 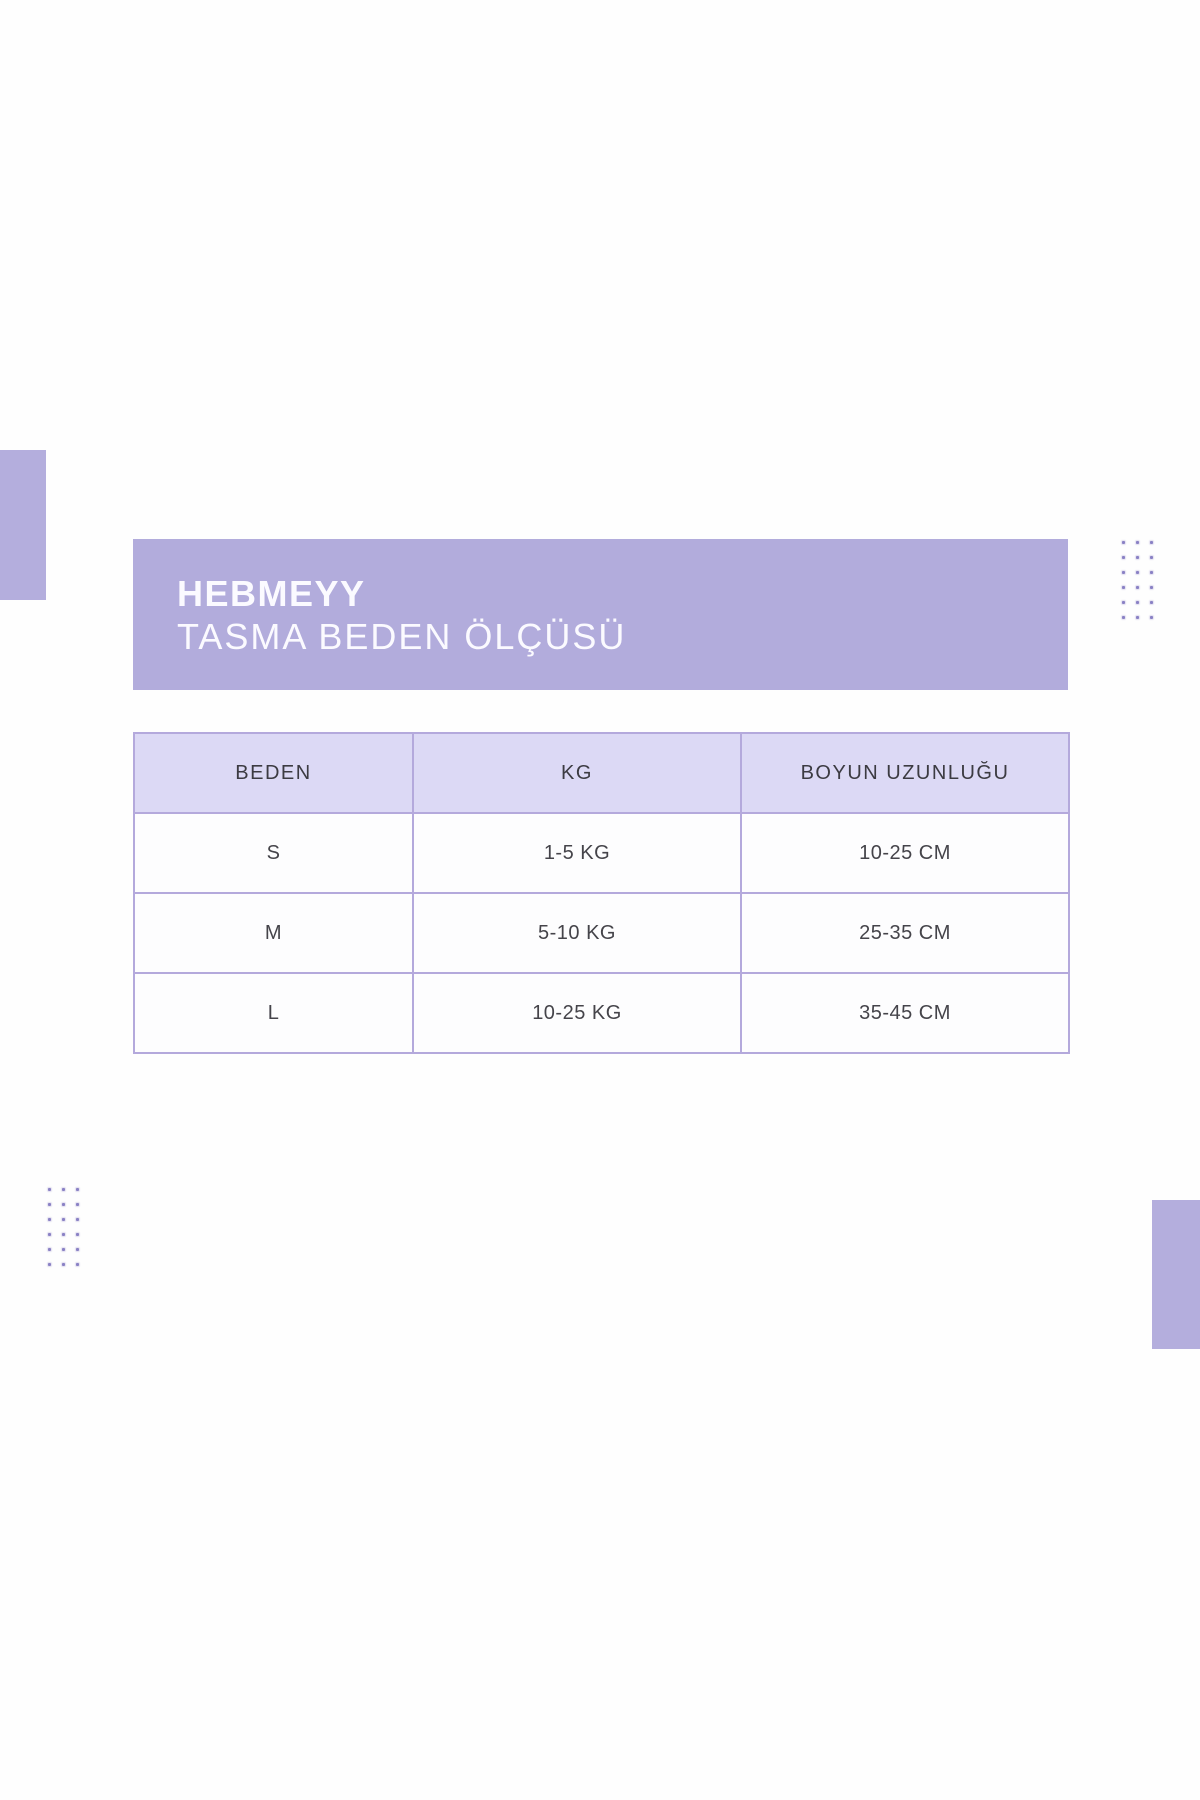 I want to click on table-row-s: S 1-5 KG 10-25 CM, so click(x=601, y=853).